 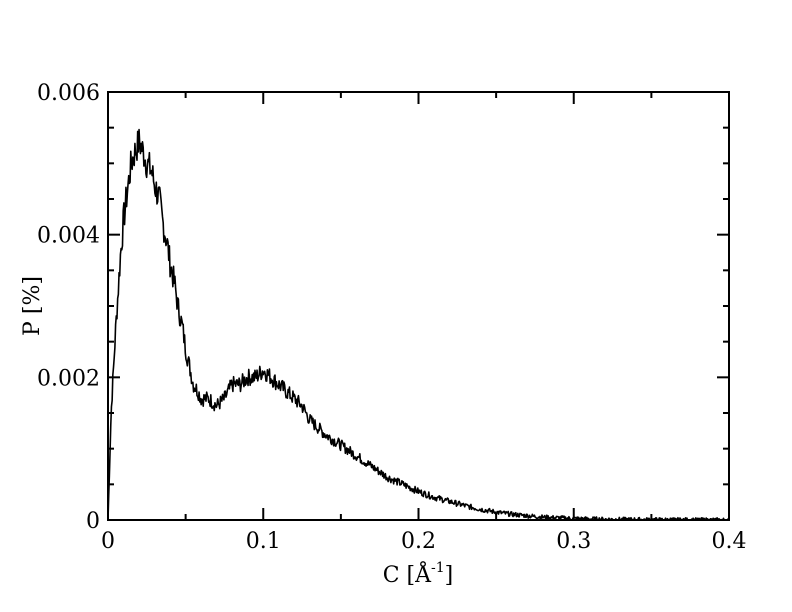 I want to click on x-tick-label: 0.4, so click(x=729, y=541).